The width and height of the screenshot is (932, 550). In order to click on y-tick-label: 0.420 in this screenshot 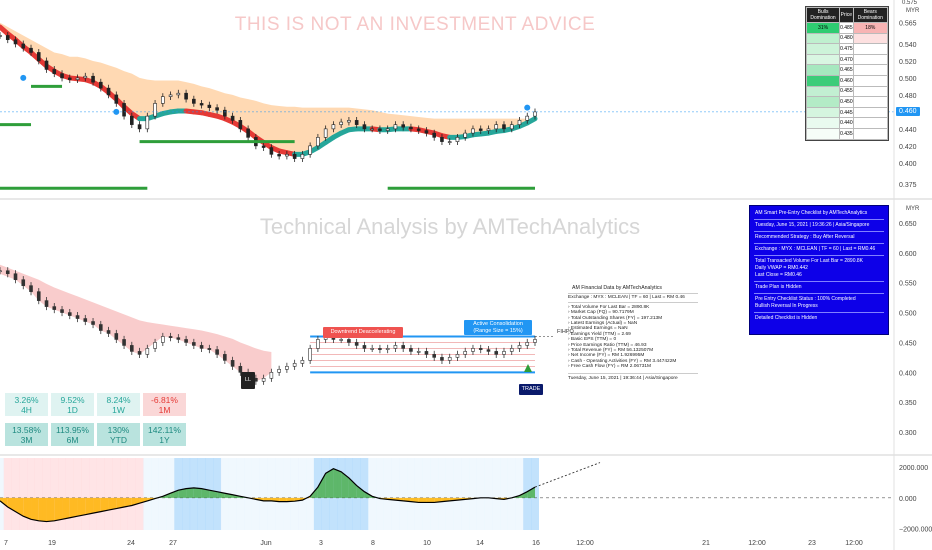, I will do `click(908, 147)`.